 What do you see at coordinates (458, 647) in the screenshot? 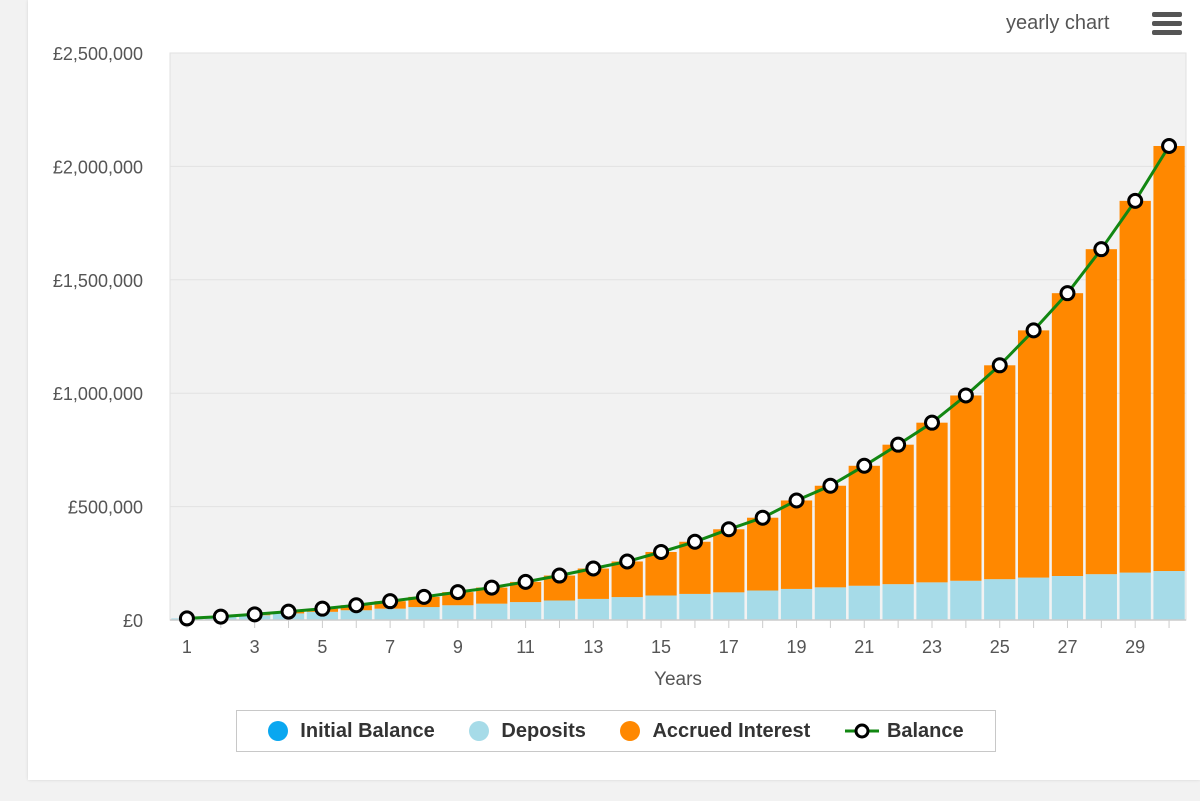
I see `x-tick-label: 9` at bounding box center [458, 647].